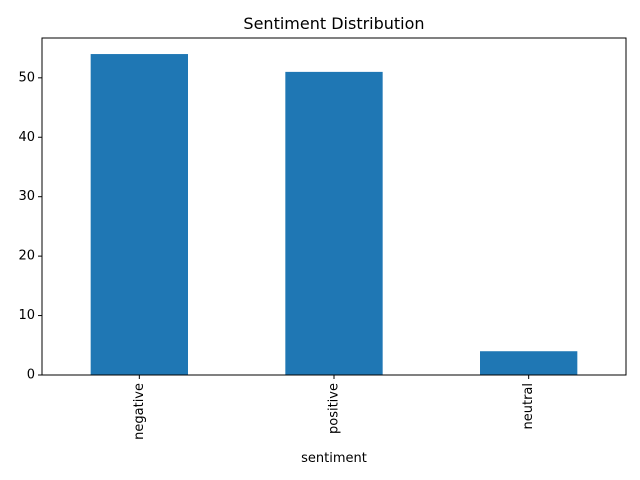 The height and width of the screenshot is (480, 640). I want to click on y-tick-label: 50, so click(26, 77).